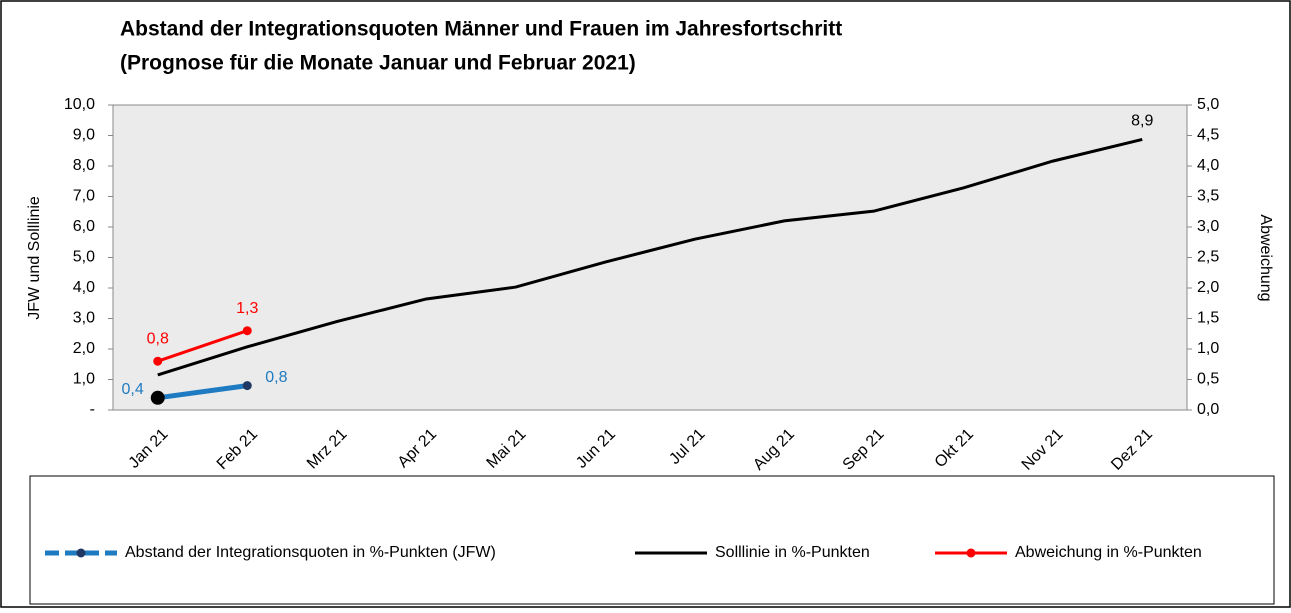  Describe the element at coordinates (1208, 287) in the screenshot. I see `y2-tick-label: 2,0` at that location.